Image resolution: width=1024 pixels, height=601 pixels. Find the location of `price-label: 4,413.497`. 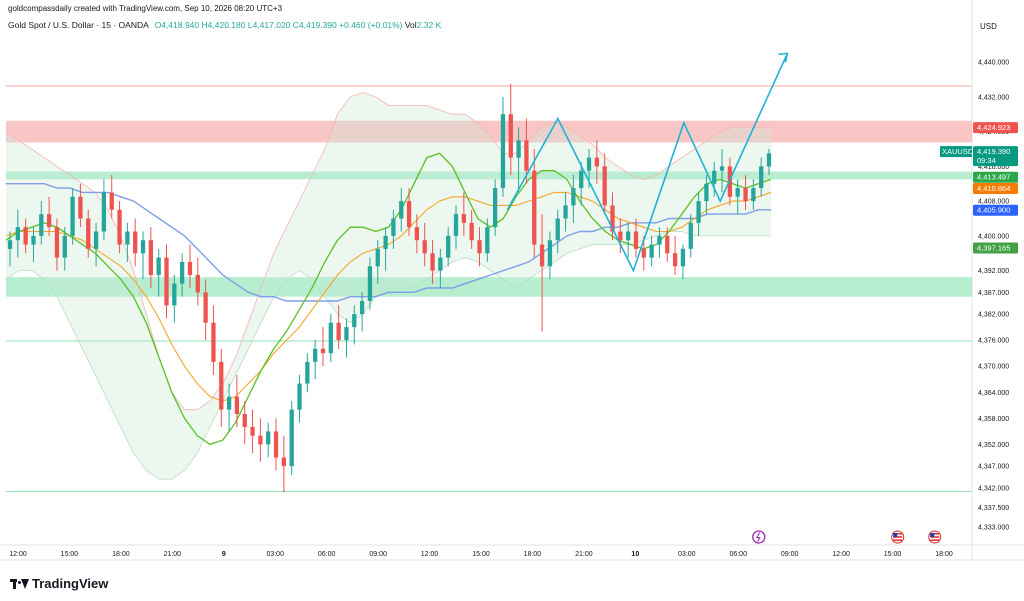

price-label: 4,413.497 is located at coordinates (995, 177).